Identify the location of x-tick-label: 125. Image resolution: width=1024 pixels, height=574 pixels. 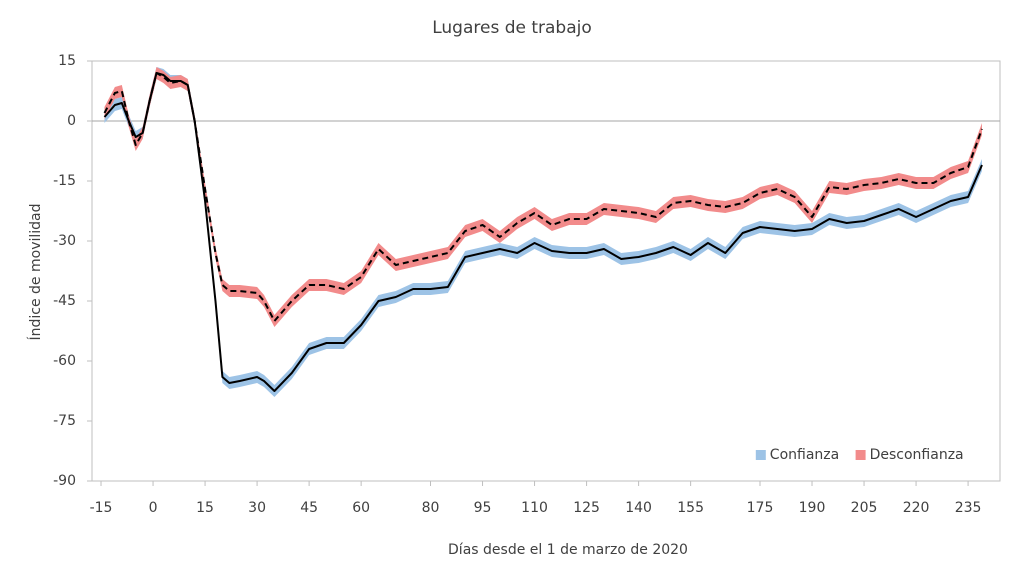
(586, 508).